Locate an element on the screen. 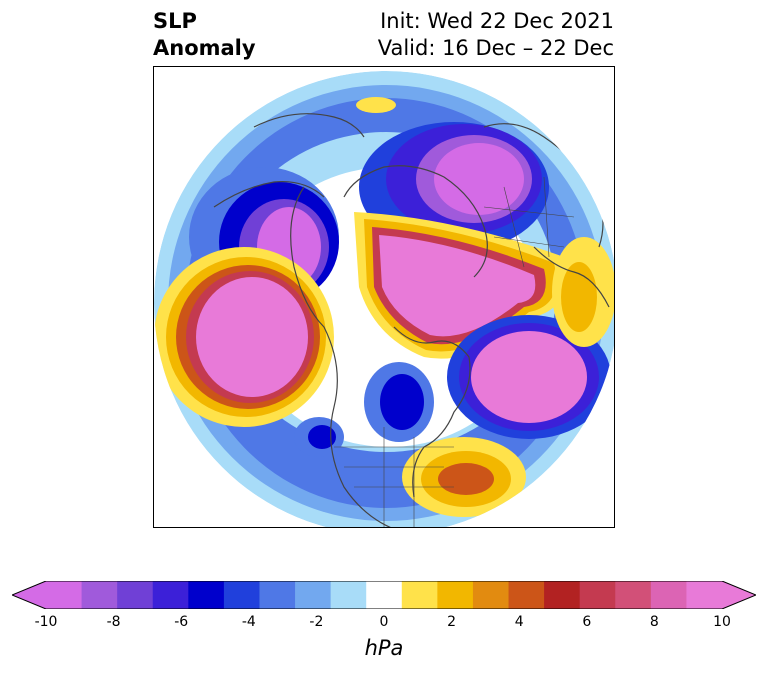 The width and height of the screenshot is (768, 673). colorbar-tick-label: 0 is located at coordinates (384, 622).